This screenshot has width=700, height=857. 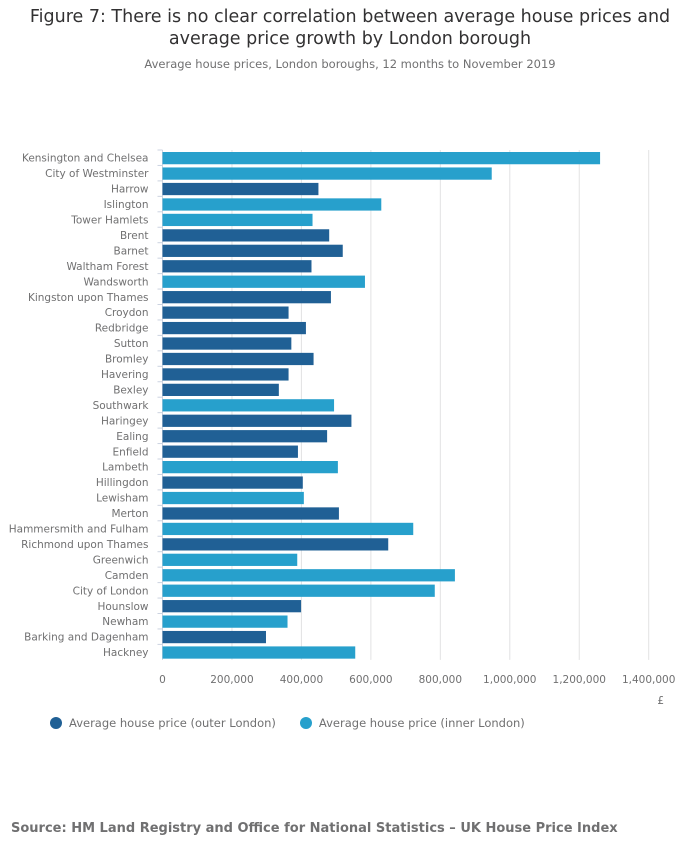 I want to click on category-label: Richmond upon Thames, so click(x=84, y=545).